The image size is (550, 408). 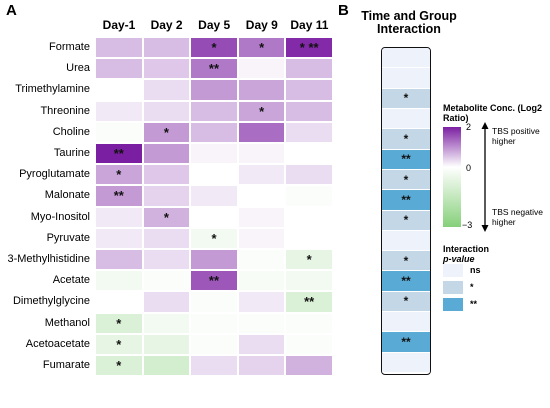 I want to click on sig-legend-label: ns, so click(x=475, y=270).